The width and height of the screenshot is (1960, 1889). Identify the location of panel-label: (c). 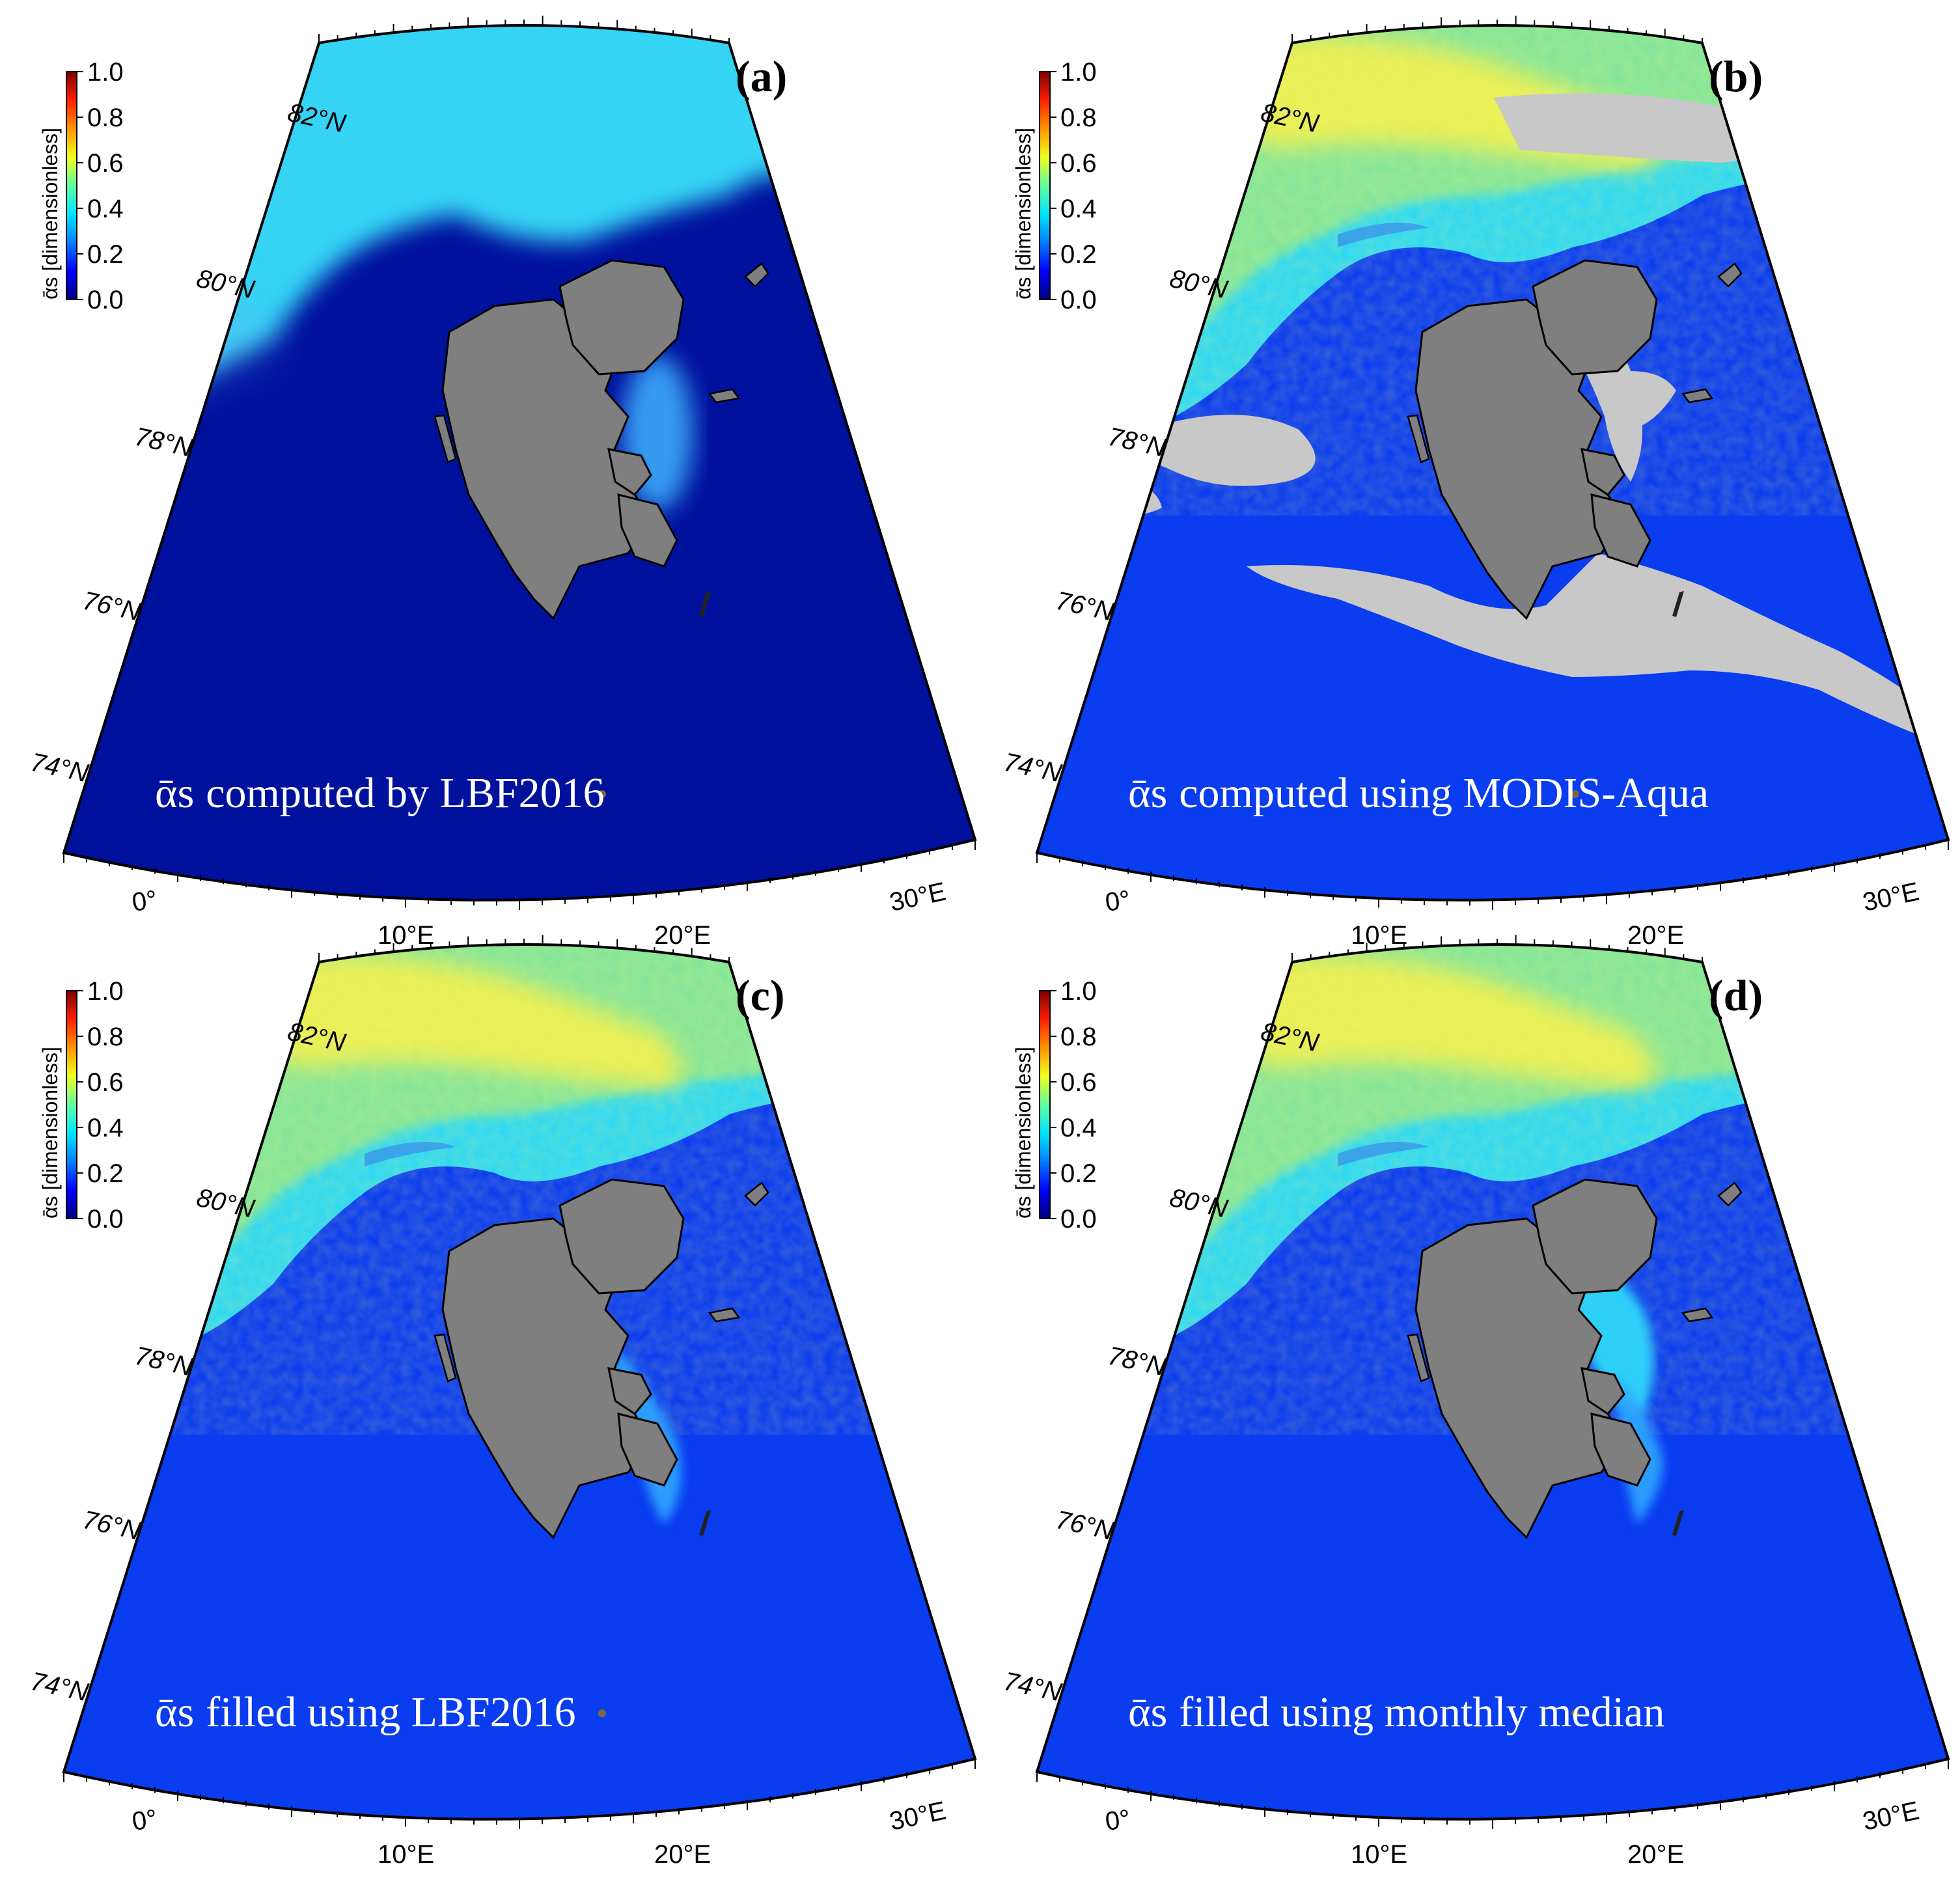
(760, 995).